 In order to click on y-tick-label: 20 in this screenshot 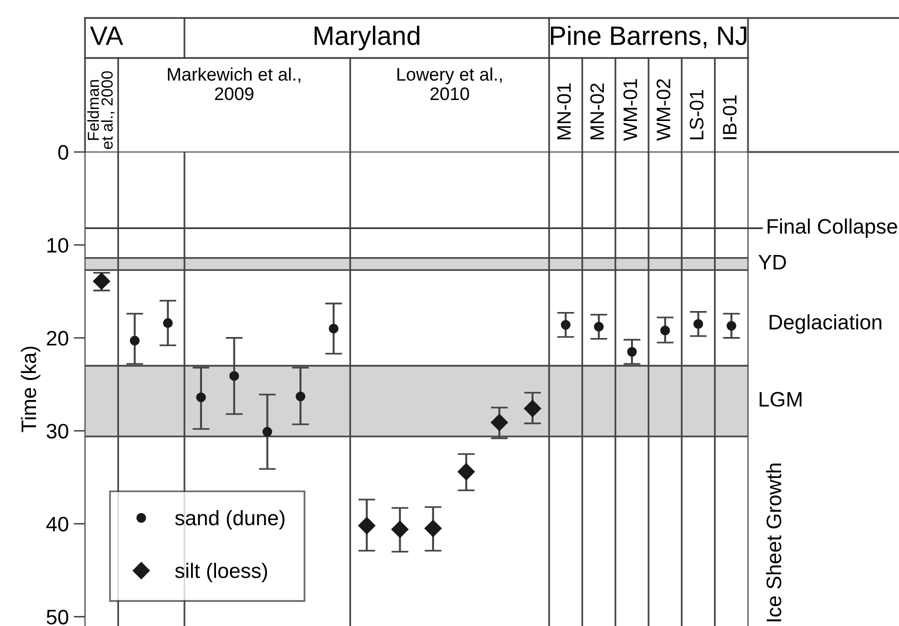, I will do `click(57, 338)`.